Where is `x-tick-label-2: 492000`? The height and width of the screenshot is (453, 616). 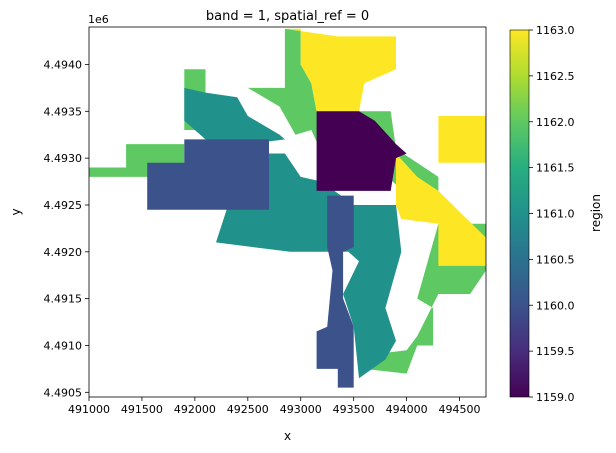 x-tick-label-2: 492000 is located at coordinates (195, 409).